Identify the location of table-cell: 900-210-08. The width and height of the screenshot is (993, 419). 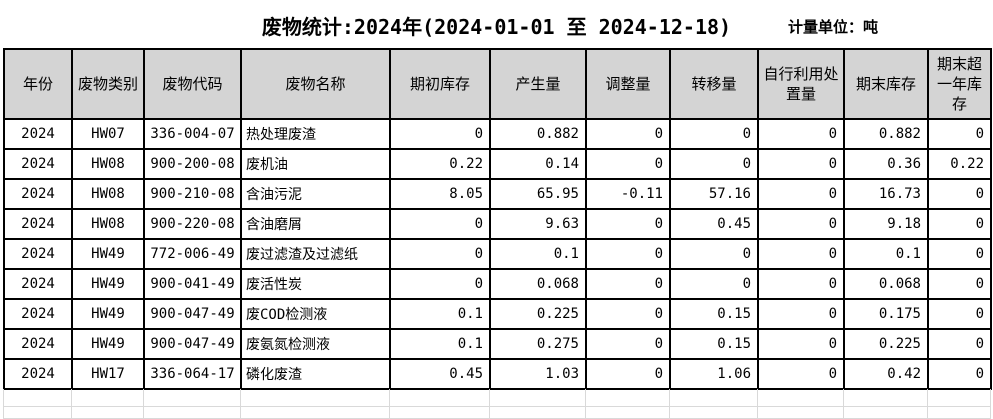
(192, 194).